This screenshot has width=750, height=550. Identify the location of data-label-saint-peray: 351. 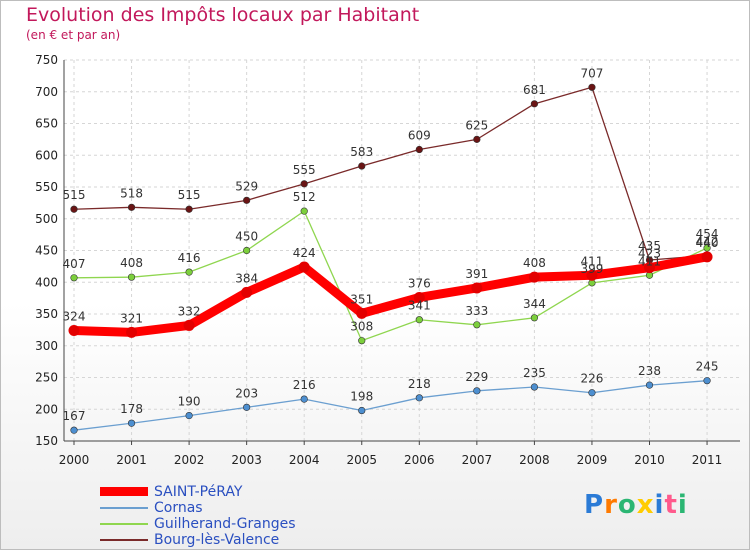
(361, 299).